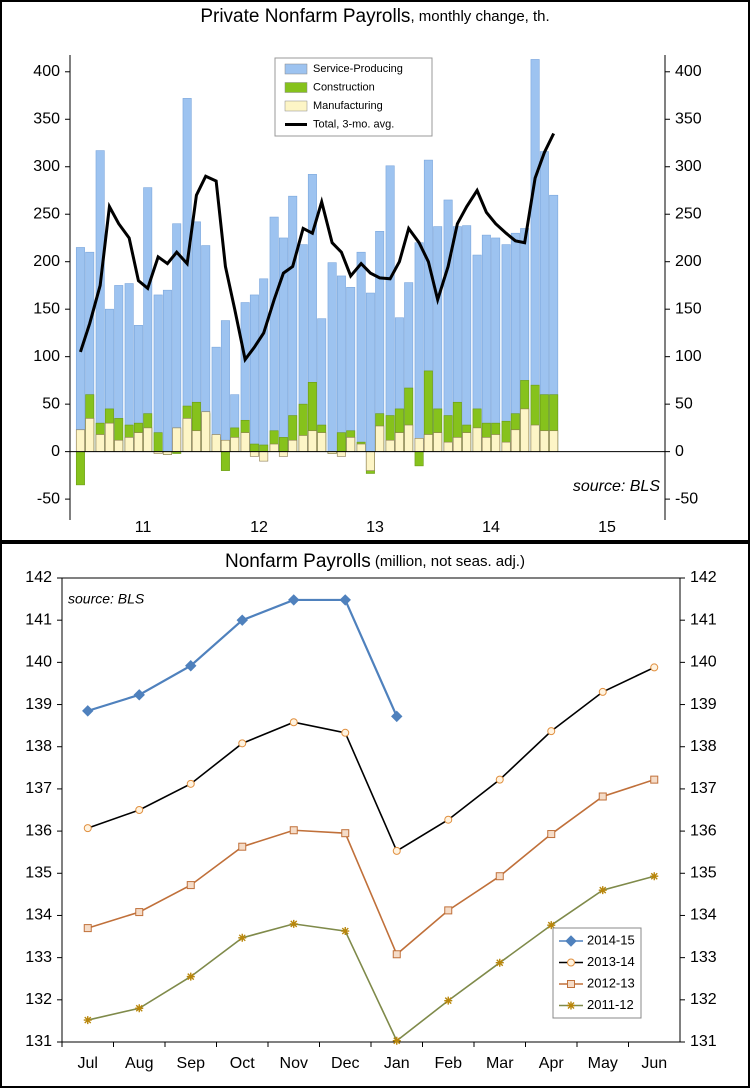  What do you see at coordinates (38, 999) in the screenshot?
I see `y-tick-label: 132` at bounding box center [38, 999].